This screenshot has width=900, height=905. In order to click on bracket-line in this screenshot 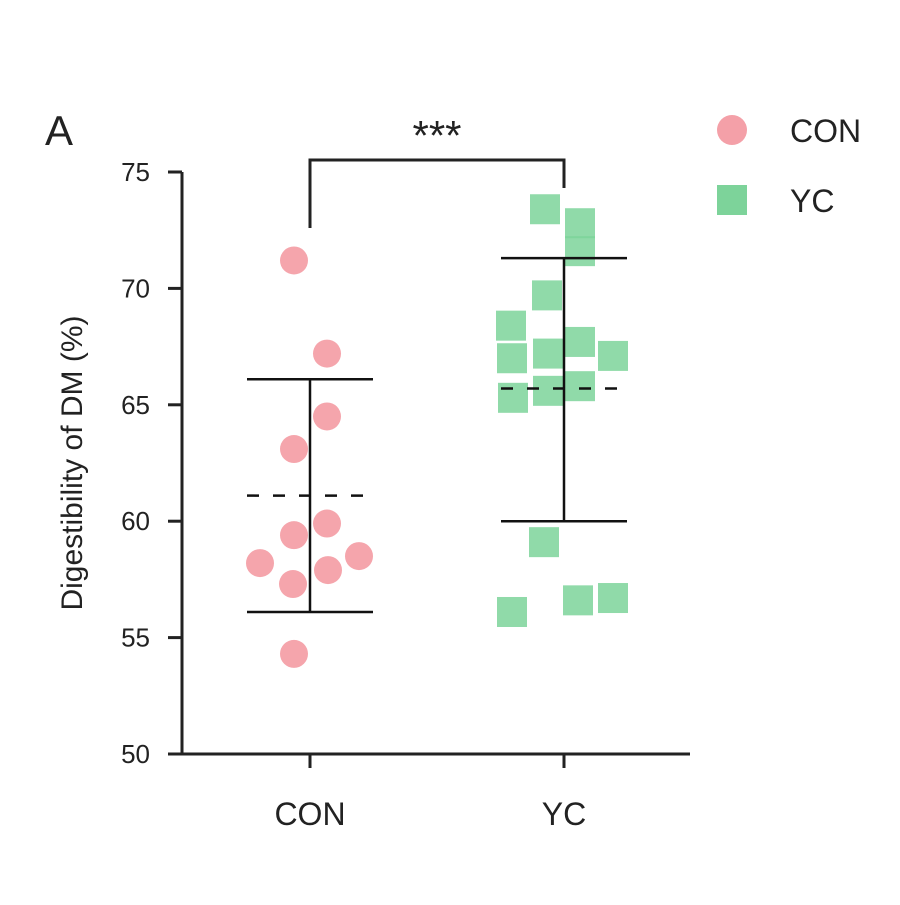, I will do `click(437, 193)`.